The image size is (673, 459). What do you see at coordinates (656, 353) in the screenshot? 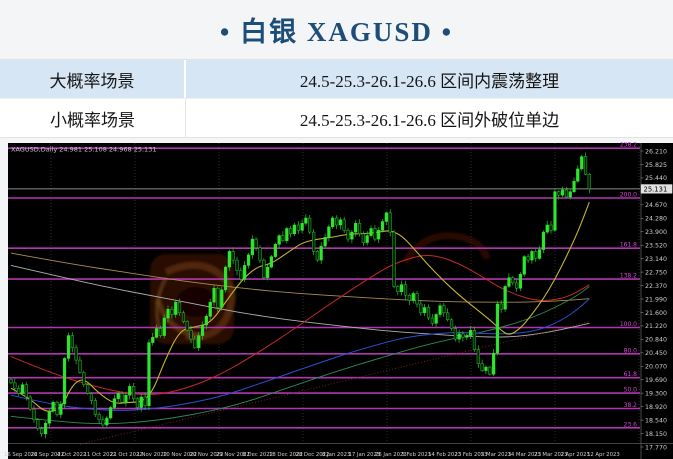
I see `svg-text: 20.450` at bounding box center [656, 353].